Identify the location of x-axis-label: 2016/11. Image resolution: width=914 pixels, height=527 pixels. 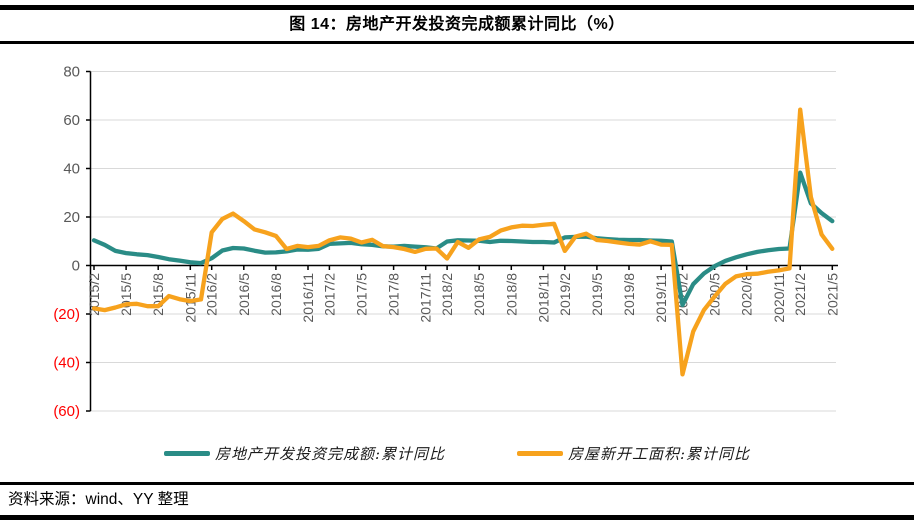
(308, 298).